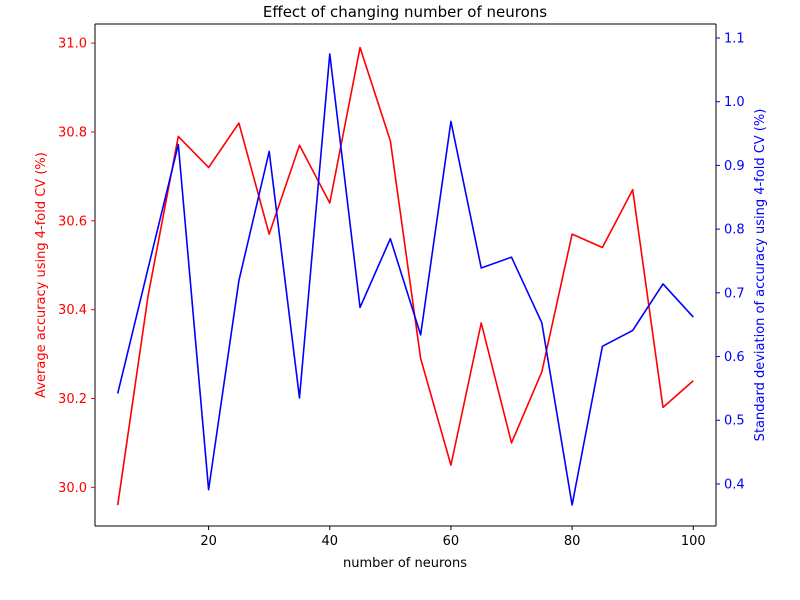 The width and height of the screenshot is (800, 600). Describe the element at coordinates (72, 399) in the screenshot. I see `y-left-tick-label: 30.2` at that location.